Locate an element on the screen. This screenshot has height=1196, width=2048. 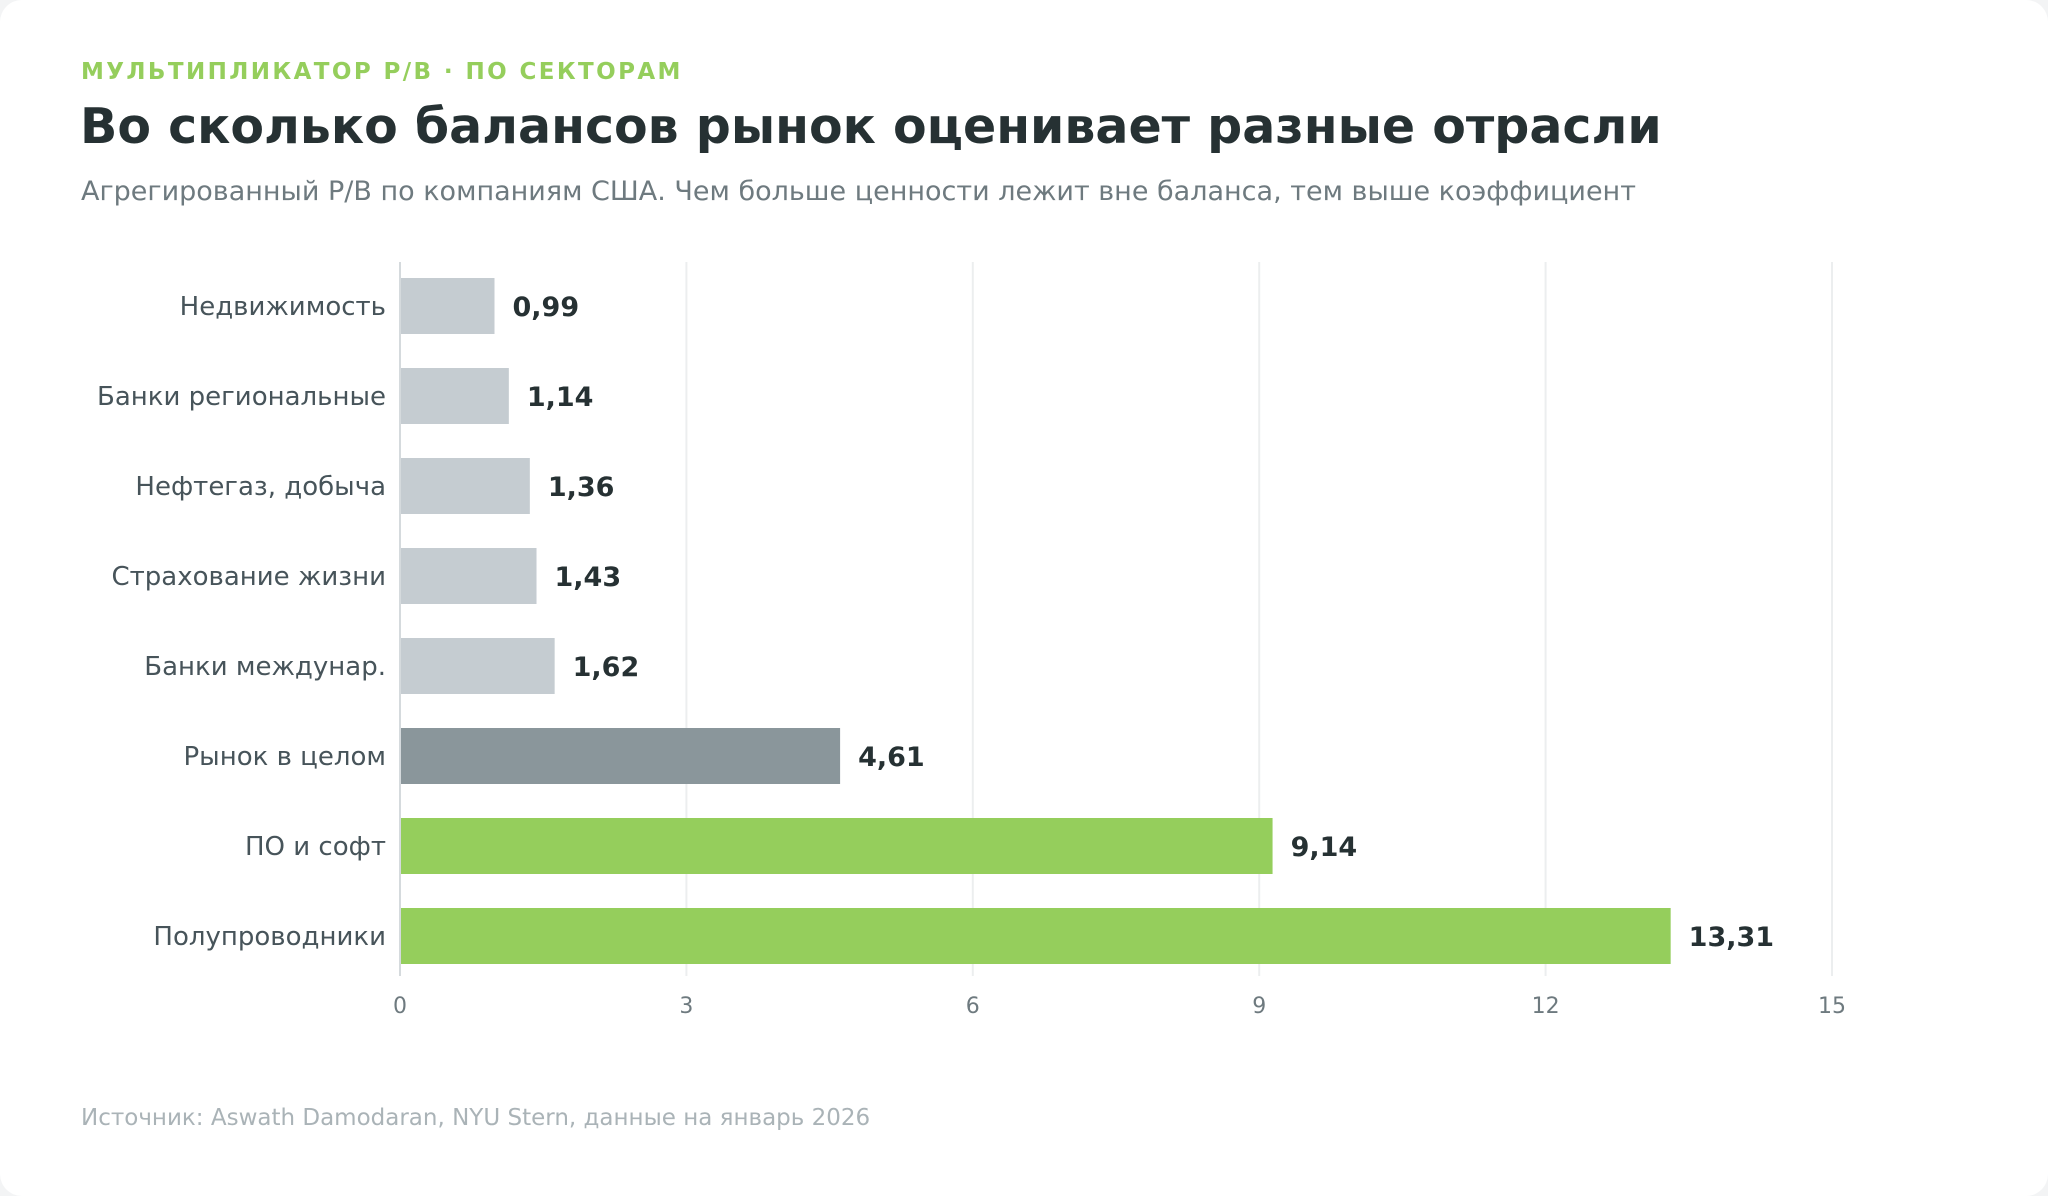
x-tick-label: 9 is located at coordinates (1259, 1006).